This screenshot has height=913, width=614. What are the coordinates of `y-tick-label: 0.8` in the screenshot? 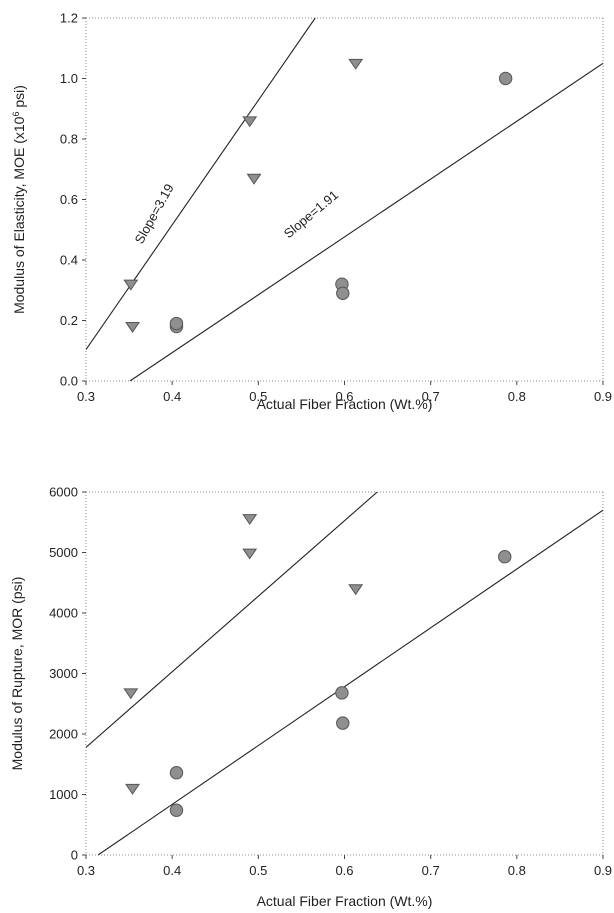 It's located at (69, 139).